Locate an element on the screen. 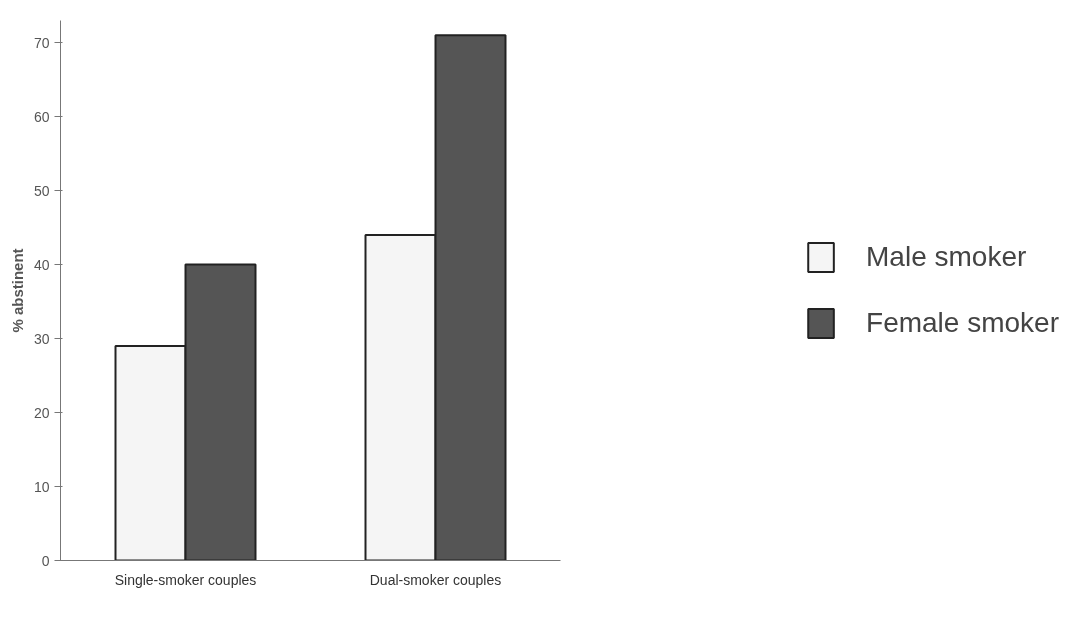 The width and height of the screenshot is (1088, 640). y-tick-label: 60 is located at coordinates (41, 116).